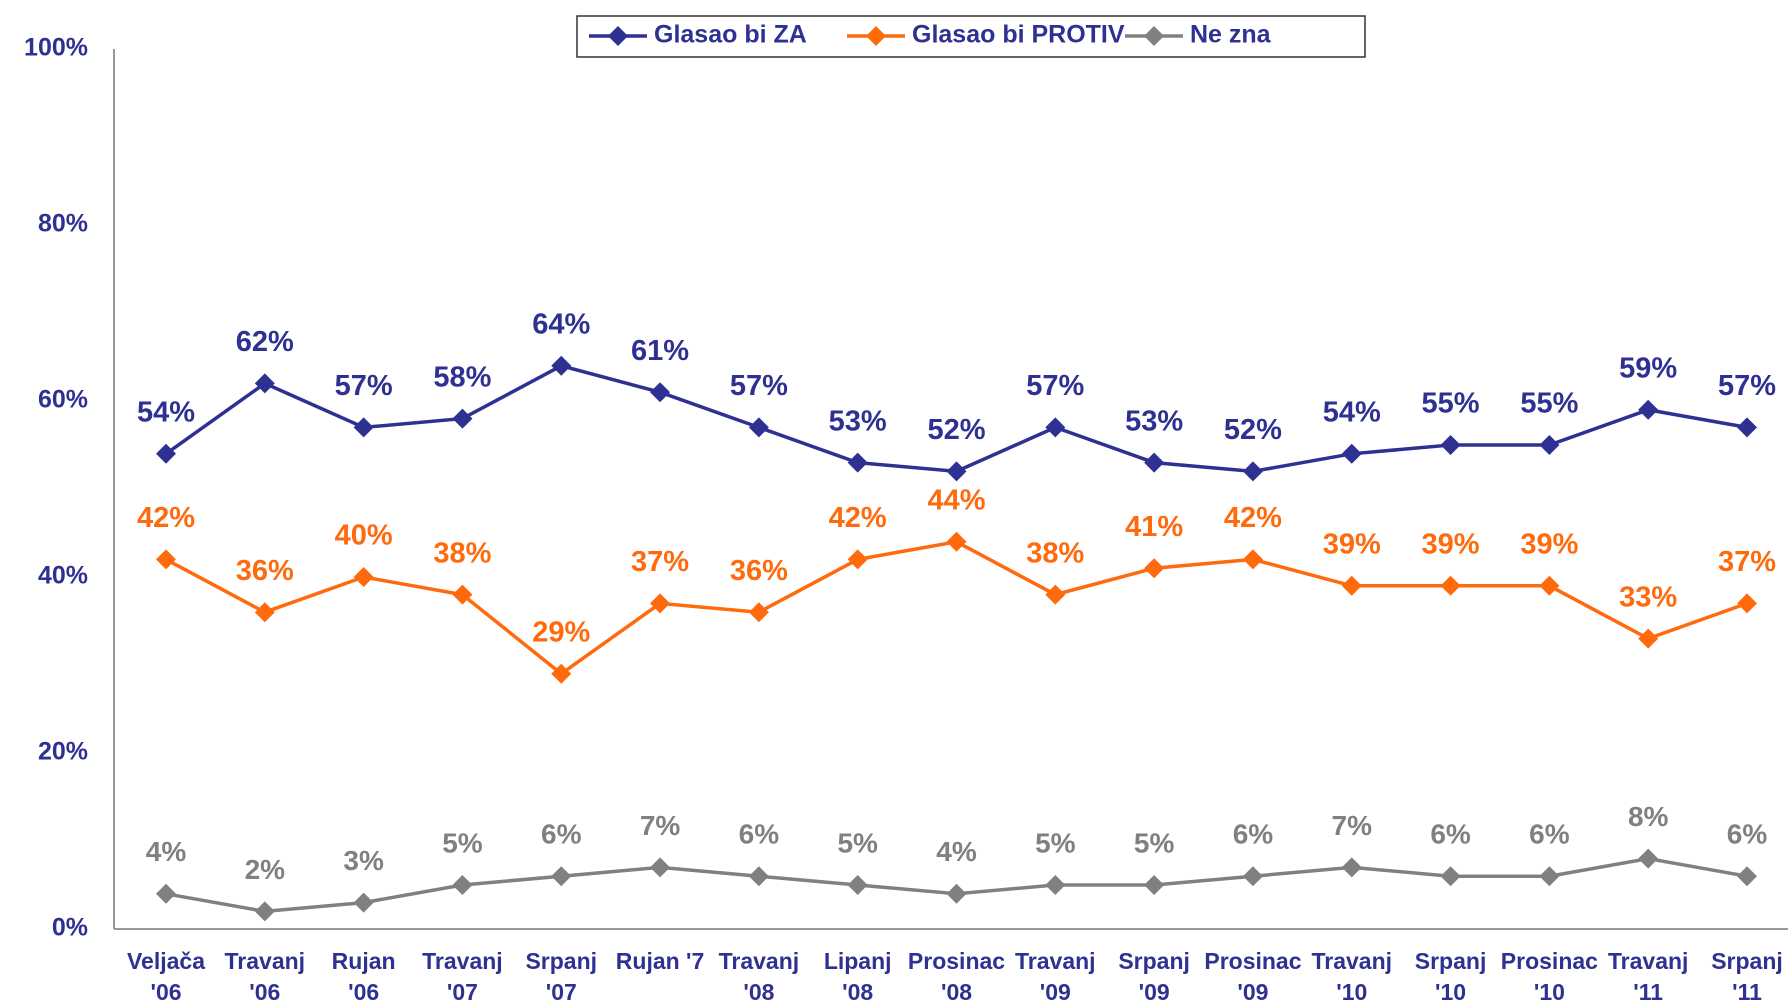 The height and width of the screenshot is (1008, 1791). I want to click on x-tick-label: Travanj '11, so click(1648, 976).